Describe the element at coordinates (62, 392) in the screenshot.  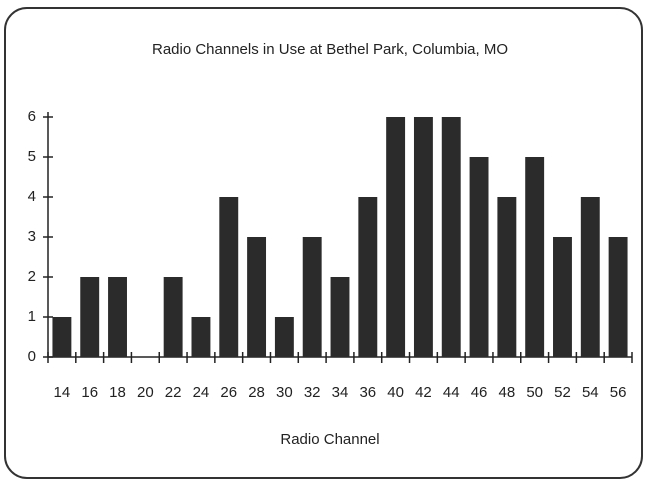
I see `x-tick-label: 14` at that location.